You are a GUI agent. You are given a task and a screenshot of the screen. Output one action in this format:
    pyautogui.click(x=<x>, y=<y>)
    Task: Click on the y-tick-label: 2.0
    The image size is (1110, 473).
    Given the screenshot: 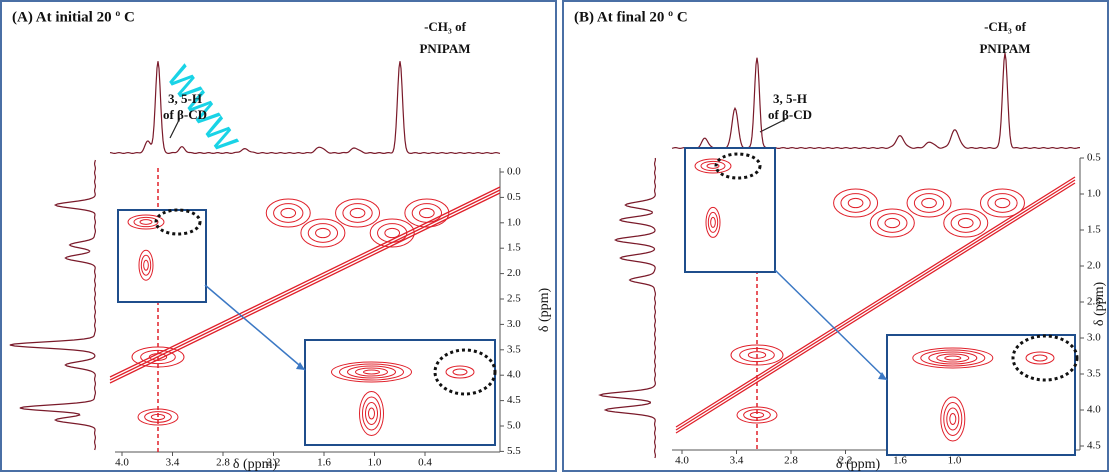 What is the action you would take?
    pyautogui.click(x=1094, y=266)
    